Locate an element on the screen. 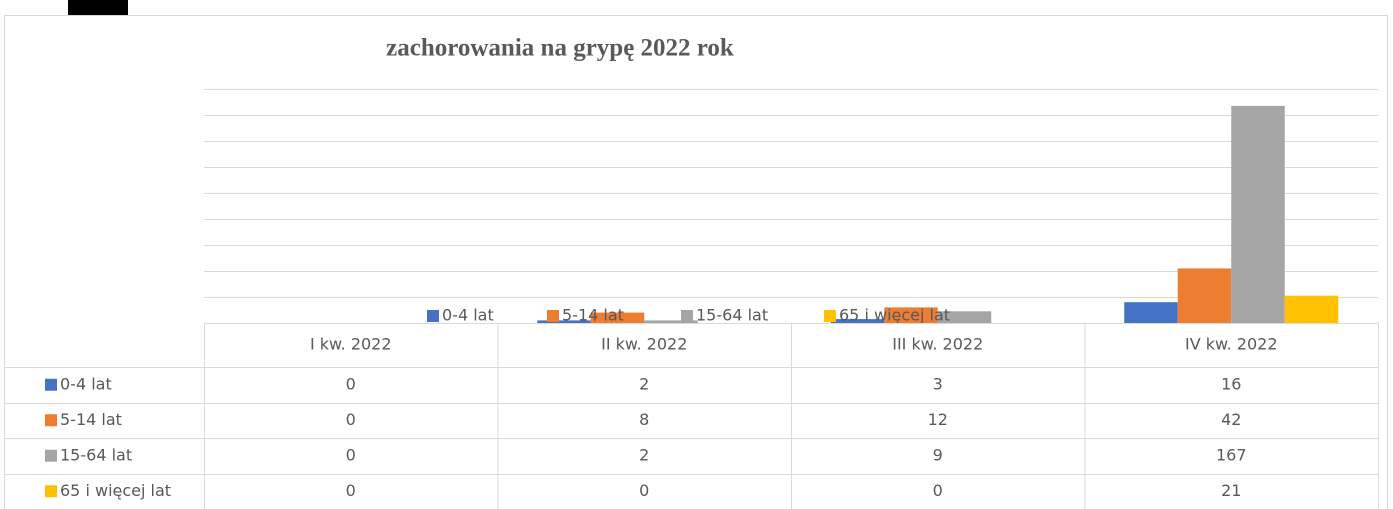 The width and height of the screenshot is (1393, 509). row-label: 0-4 lat is located at coordinates (86, 383).